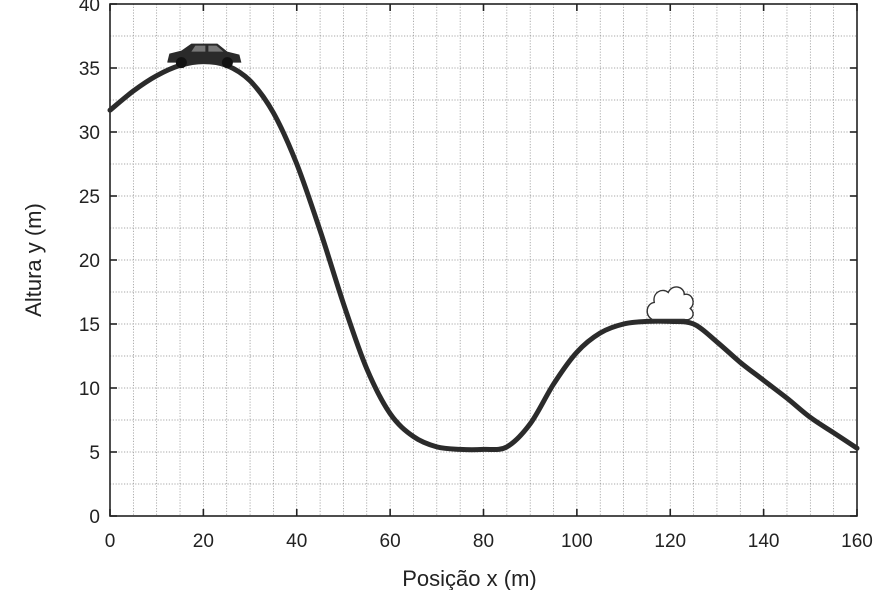 The image size is (887, 590). Describe the element at coordinates (89, 8) in the screenshot. I see `y-tick-label: 40` at that location.